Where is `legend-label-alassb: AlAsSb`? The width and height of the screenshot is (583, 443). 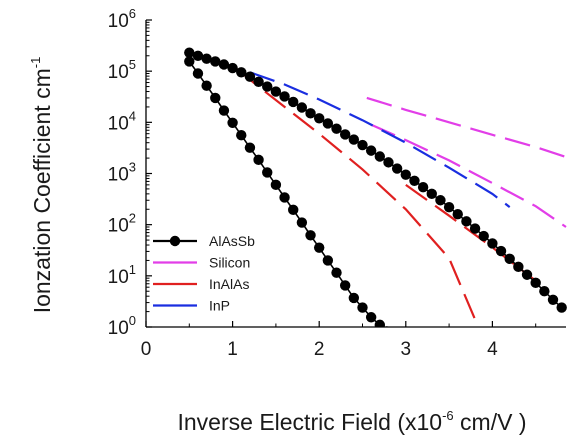 legend-label-alassb: AlAsSb is located at coordinates (232, 241).